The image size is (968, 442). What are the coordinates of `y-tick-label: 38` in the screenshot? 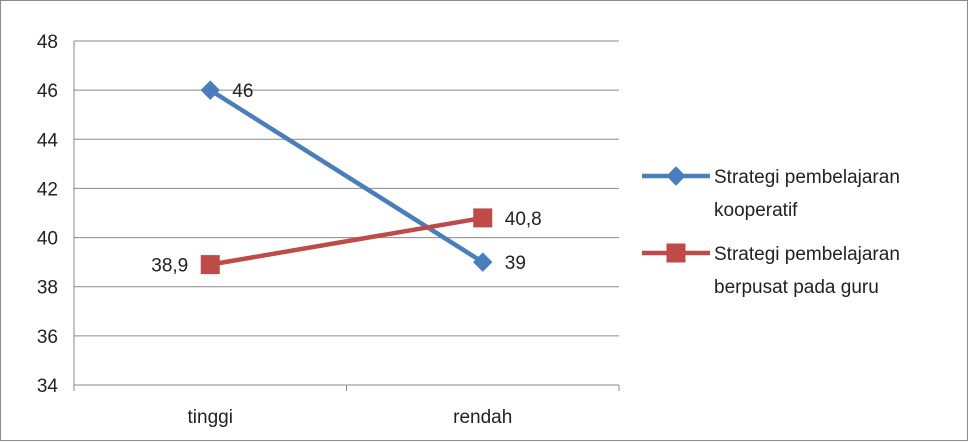 It's located at (47, 288).